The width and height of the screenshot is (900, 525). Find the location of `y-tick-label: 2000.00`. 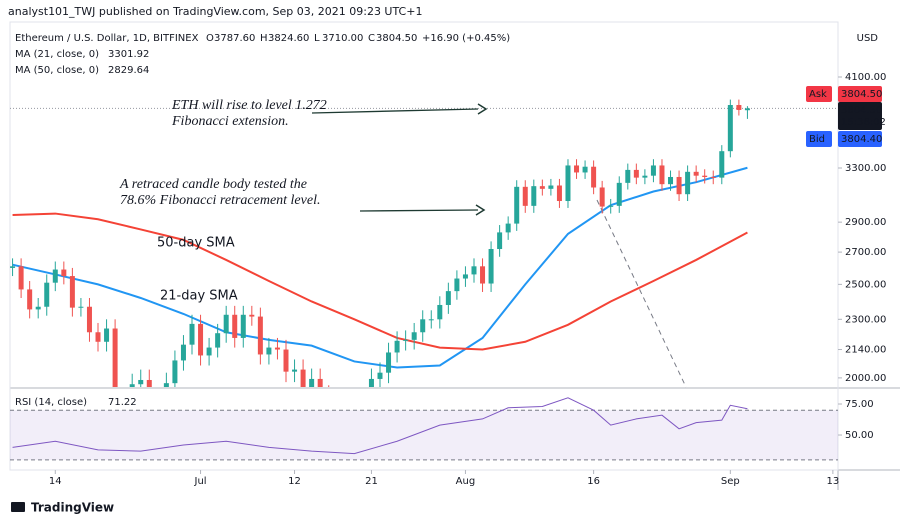

y-tick-label: 2000.00 is located at coordinates (865, 378).